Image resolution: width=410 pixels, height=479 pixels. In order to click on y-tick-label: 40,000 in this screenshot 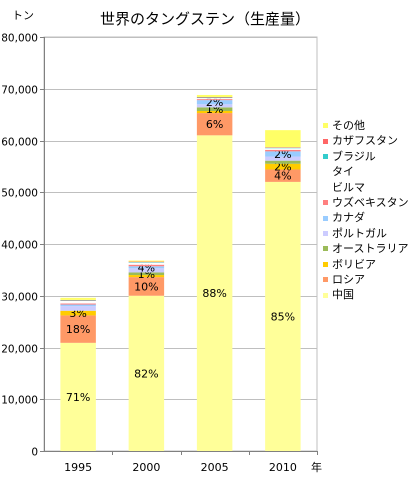, I will do `click(19, 246)`.